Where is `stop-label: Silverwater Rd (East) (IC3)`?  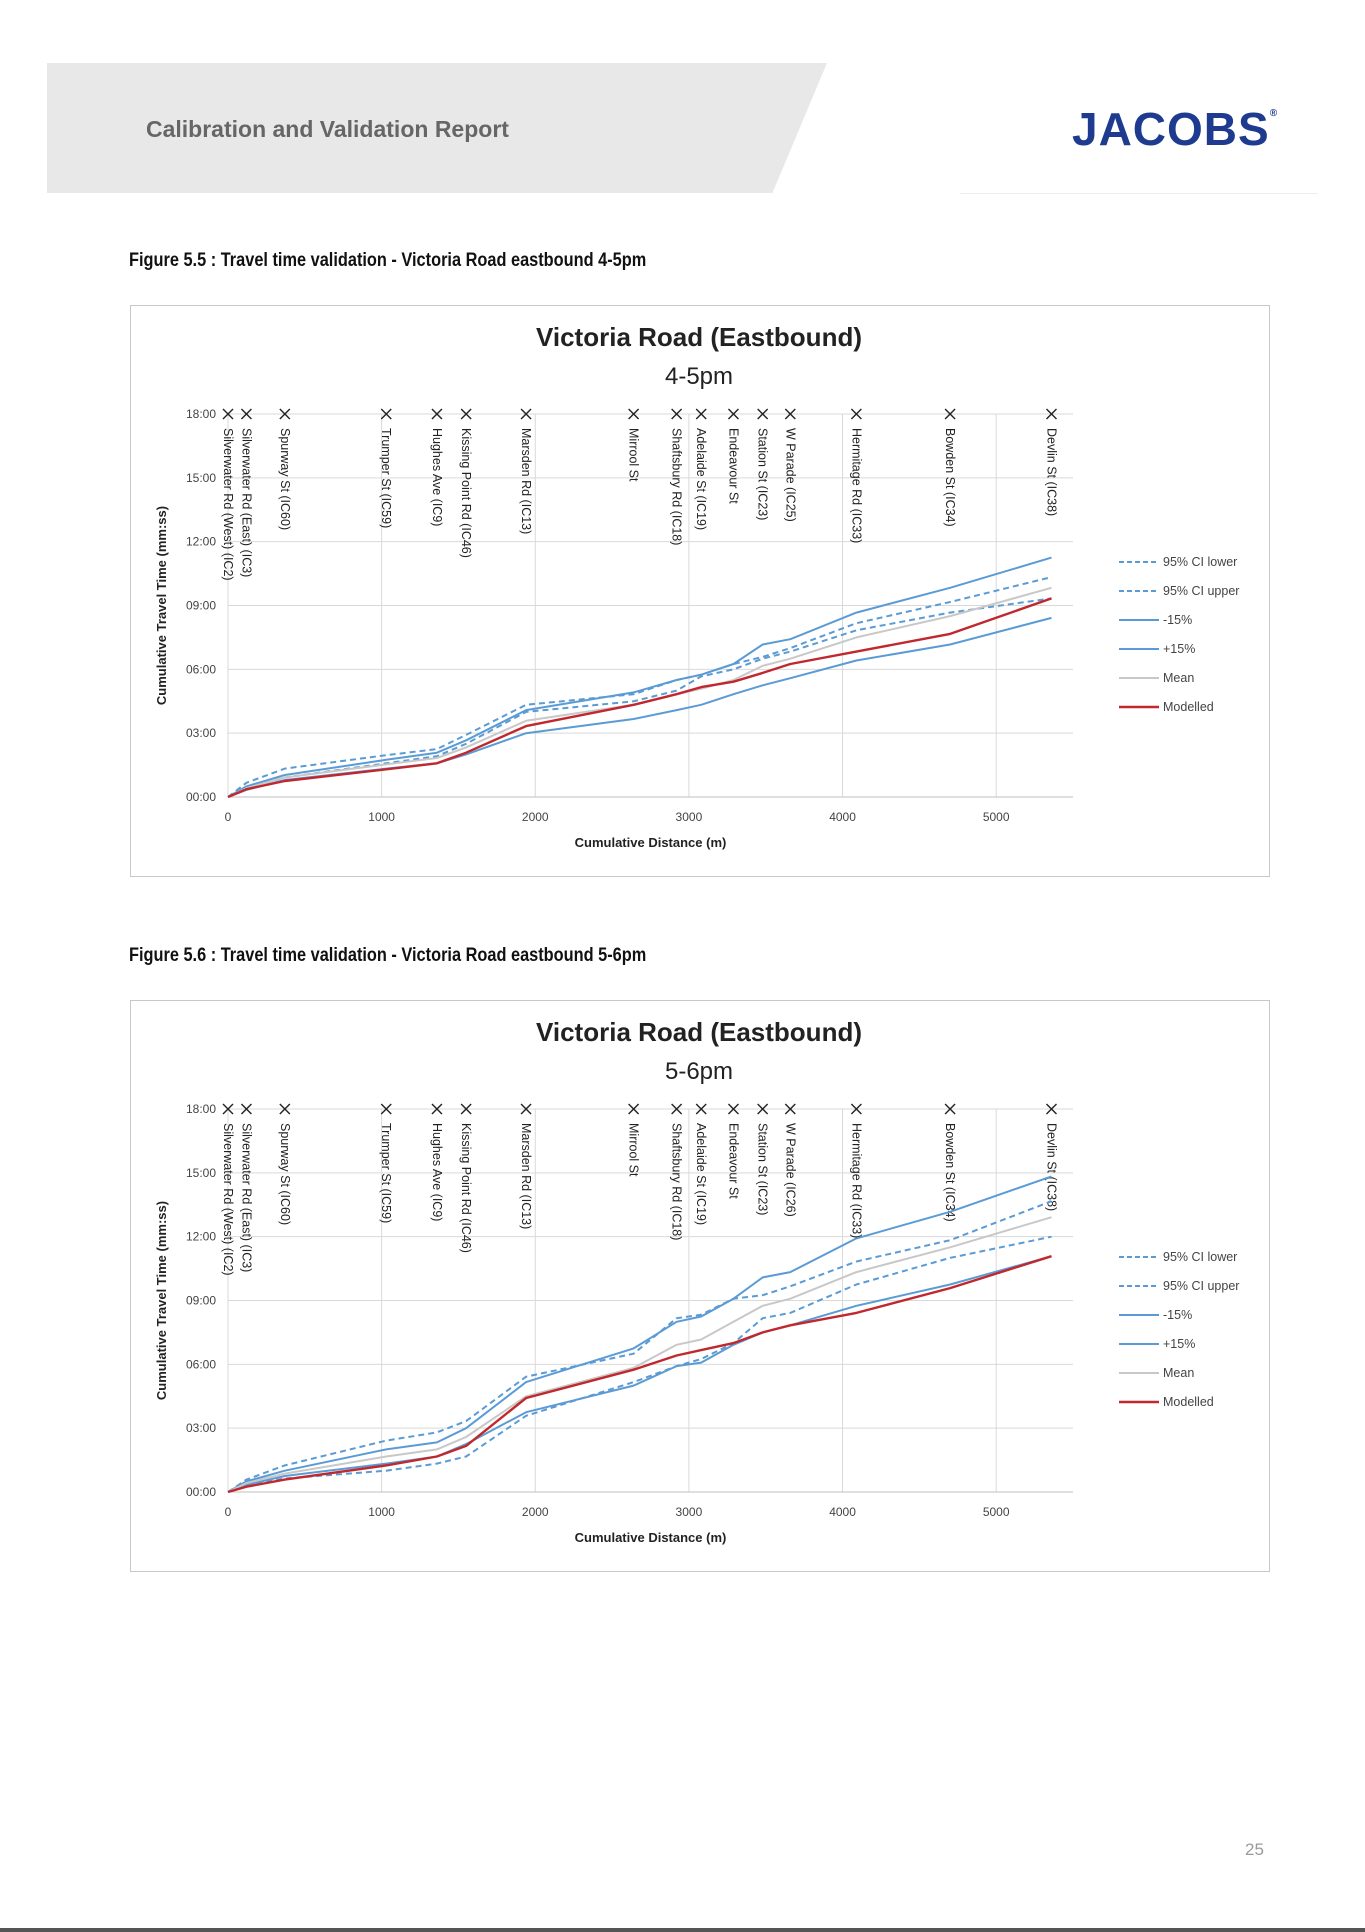
stop-label: Silverwater Rd (East) (IC3) is located at coordinates (246, 1197).